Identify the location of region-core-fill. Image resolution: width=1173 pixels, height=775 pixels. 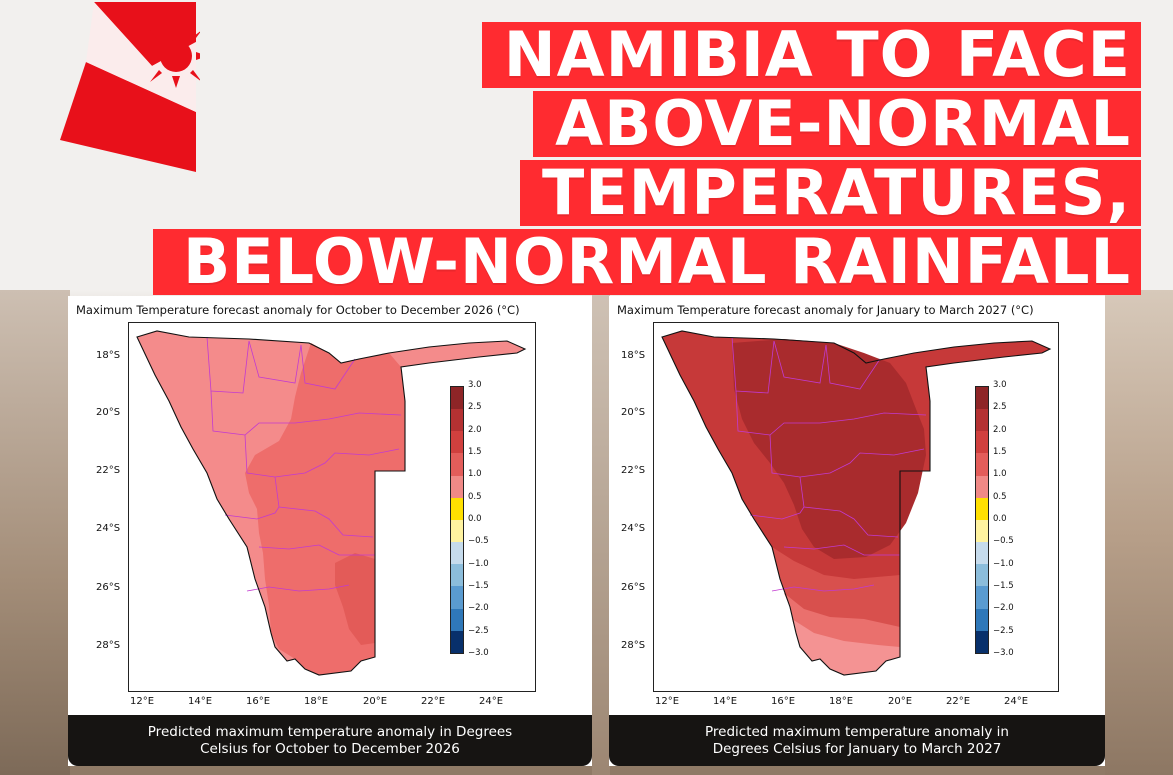
(829, 449).